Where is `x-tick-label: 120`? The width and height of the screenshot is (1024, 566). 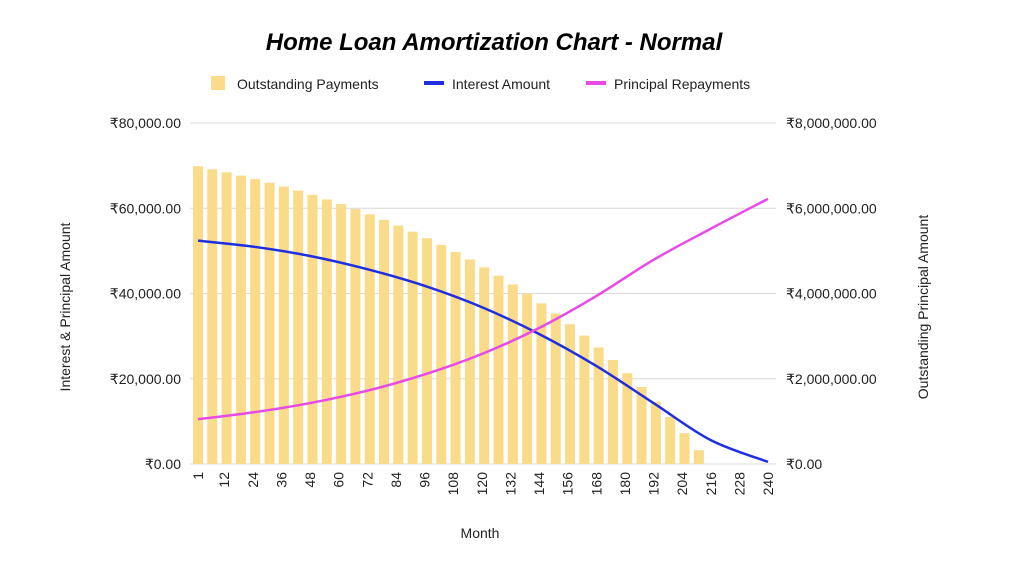 x-tick-label: 120 is located at coordinates (482, 484).